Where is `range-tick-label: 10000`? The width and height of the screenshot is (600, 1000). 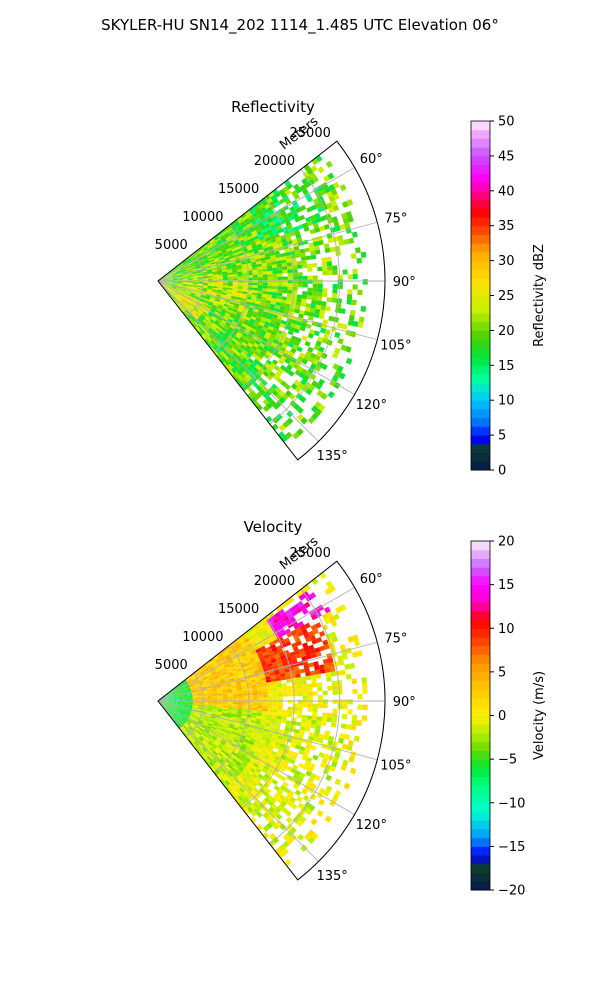 range-tick-label: 10000 is located at coordinates (202, 637).